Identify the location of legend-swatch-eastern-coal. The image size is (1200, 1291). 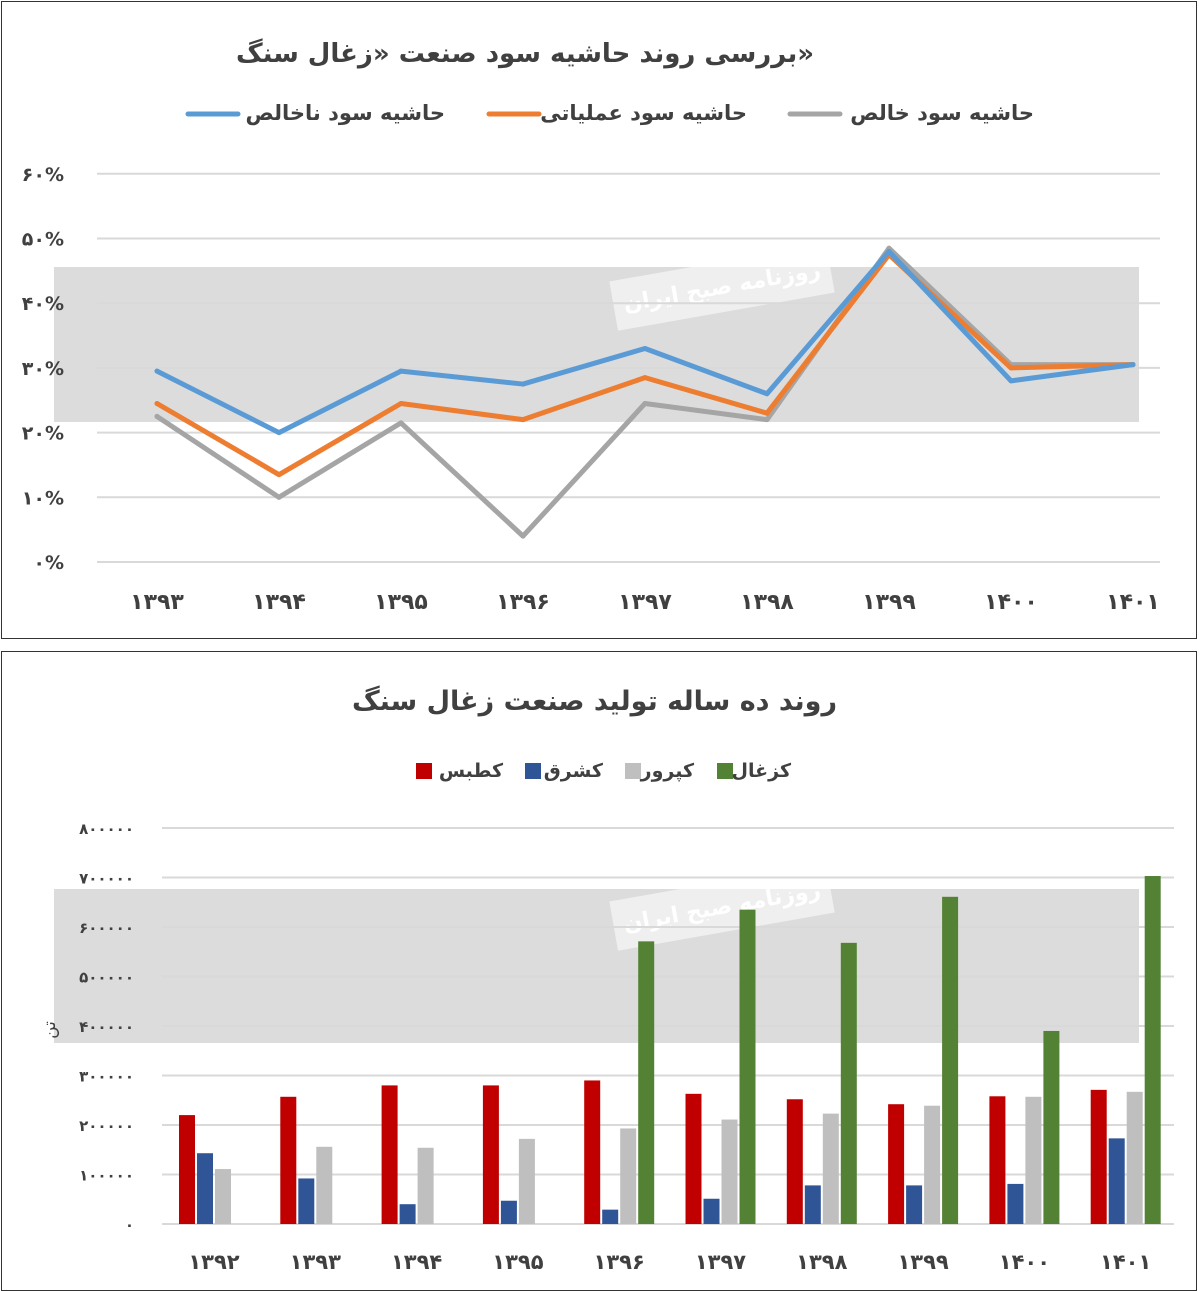
(533, 771).